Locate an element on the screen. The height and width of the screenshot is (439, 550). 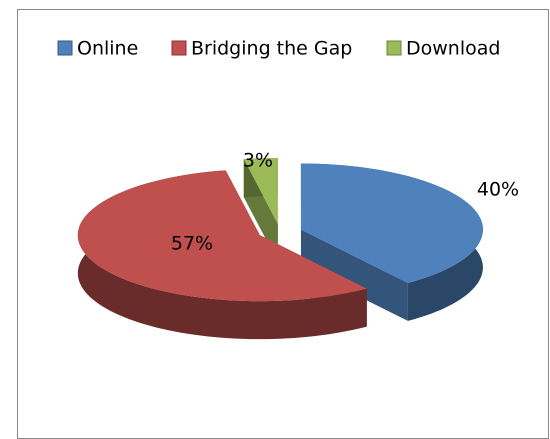
data-label: 3% is located at coordinates (258, 161).